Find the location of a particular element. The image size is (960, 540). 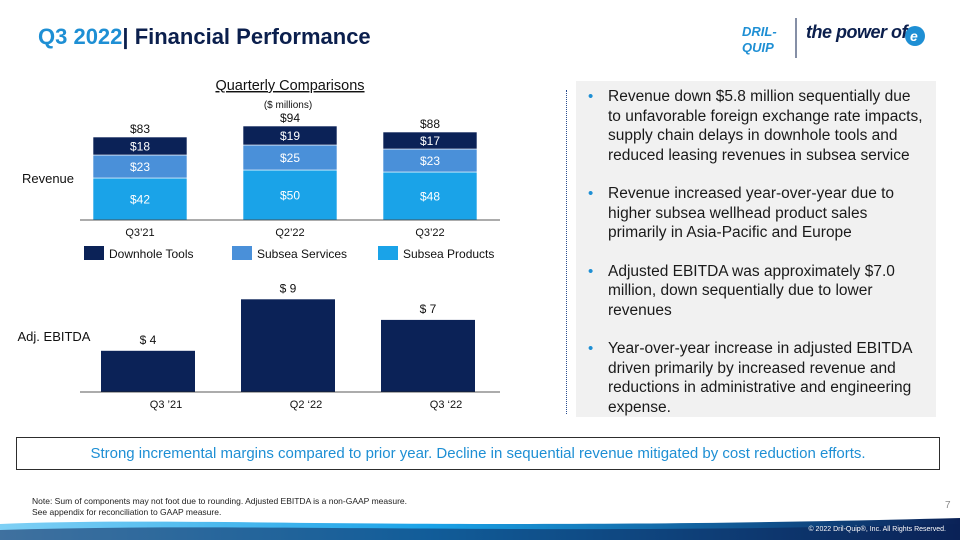

x-tick-label: Q3 ’21 is located at coordinates (166, 405).